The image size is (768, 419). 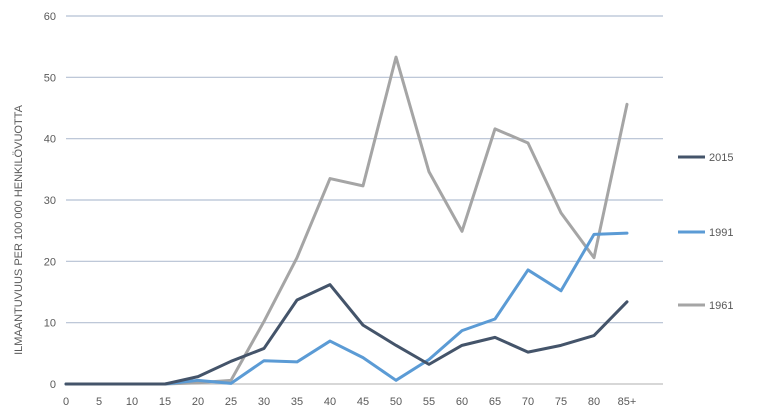 I want to click on x-tick-label: 10, so click(x=132, y=402).